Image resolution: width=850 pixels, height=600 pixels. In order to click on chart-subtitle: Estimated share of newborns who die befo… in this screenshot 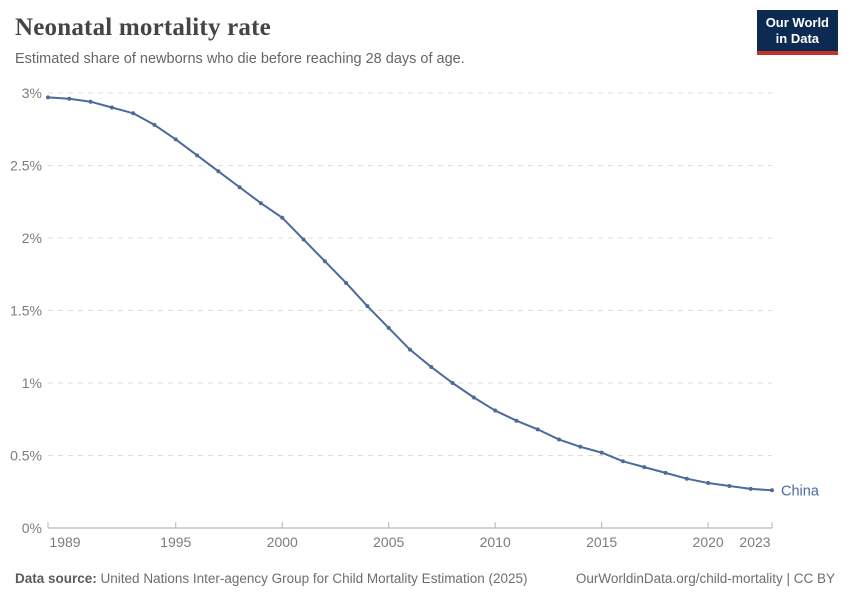, I will do `click(240, 59)`.